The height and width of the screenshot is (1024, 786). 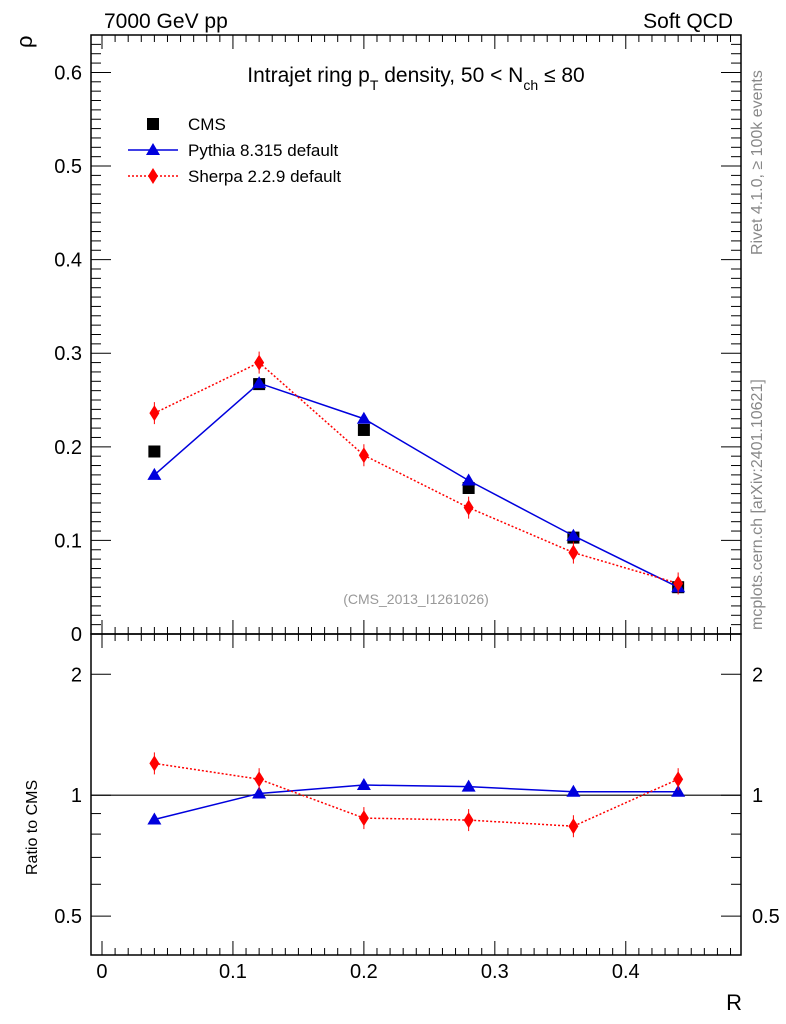 I want to click on ratio-y-tick-label-right: 0.5, so click(x=766, y=917).